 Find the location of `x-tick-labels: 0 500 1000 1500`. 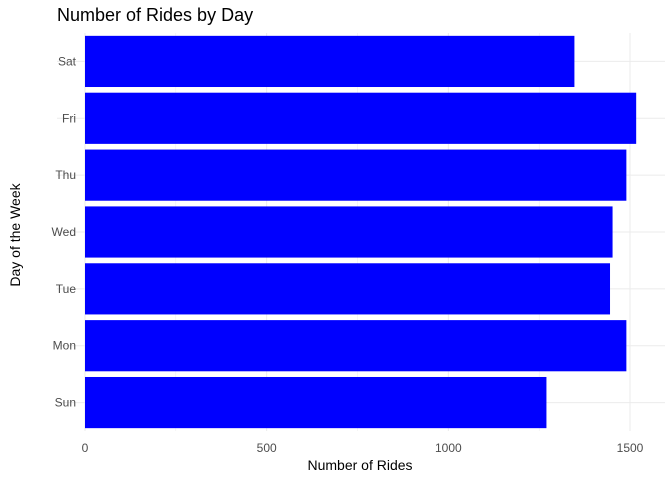

x-tick-labels: 0 500 1000 1500 is located at coordinates (363, 448).